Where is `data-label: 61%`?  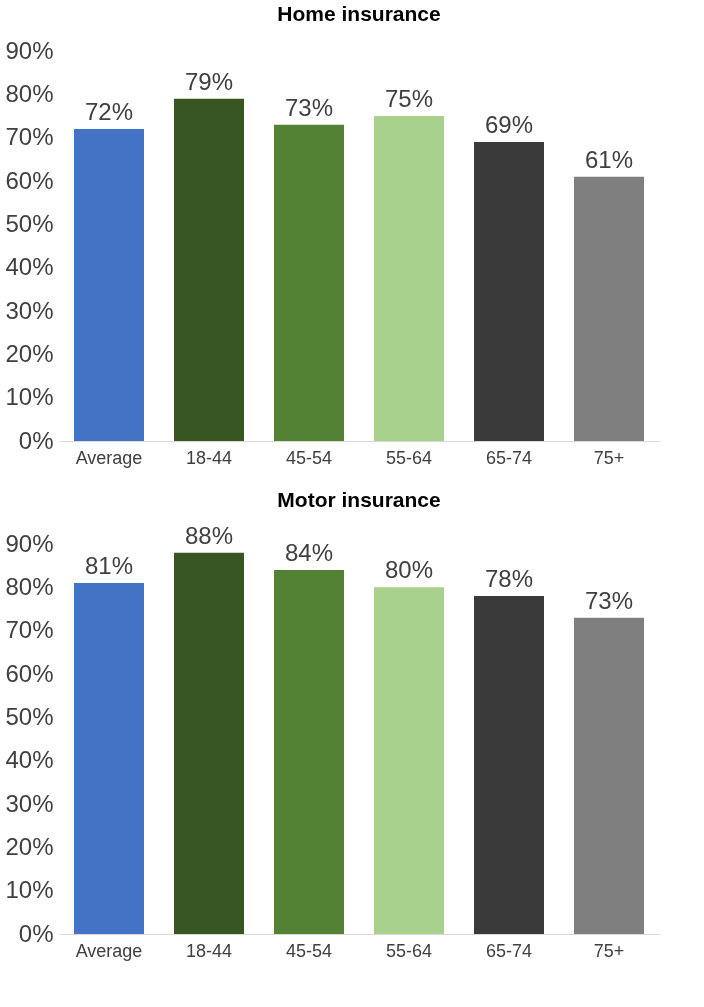 data-label: 61% is located at coordinates (609, 159).